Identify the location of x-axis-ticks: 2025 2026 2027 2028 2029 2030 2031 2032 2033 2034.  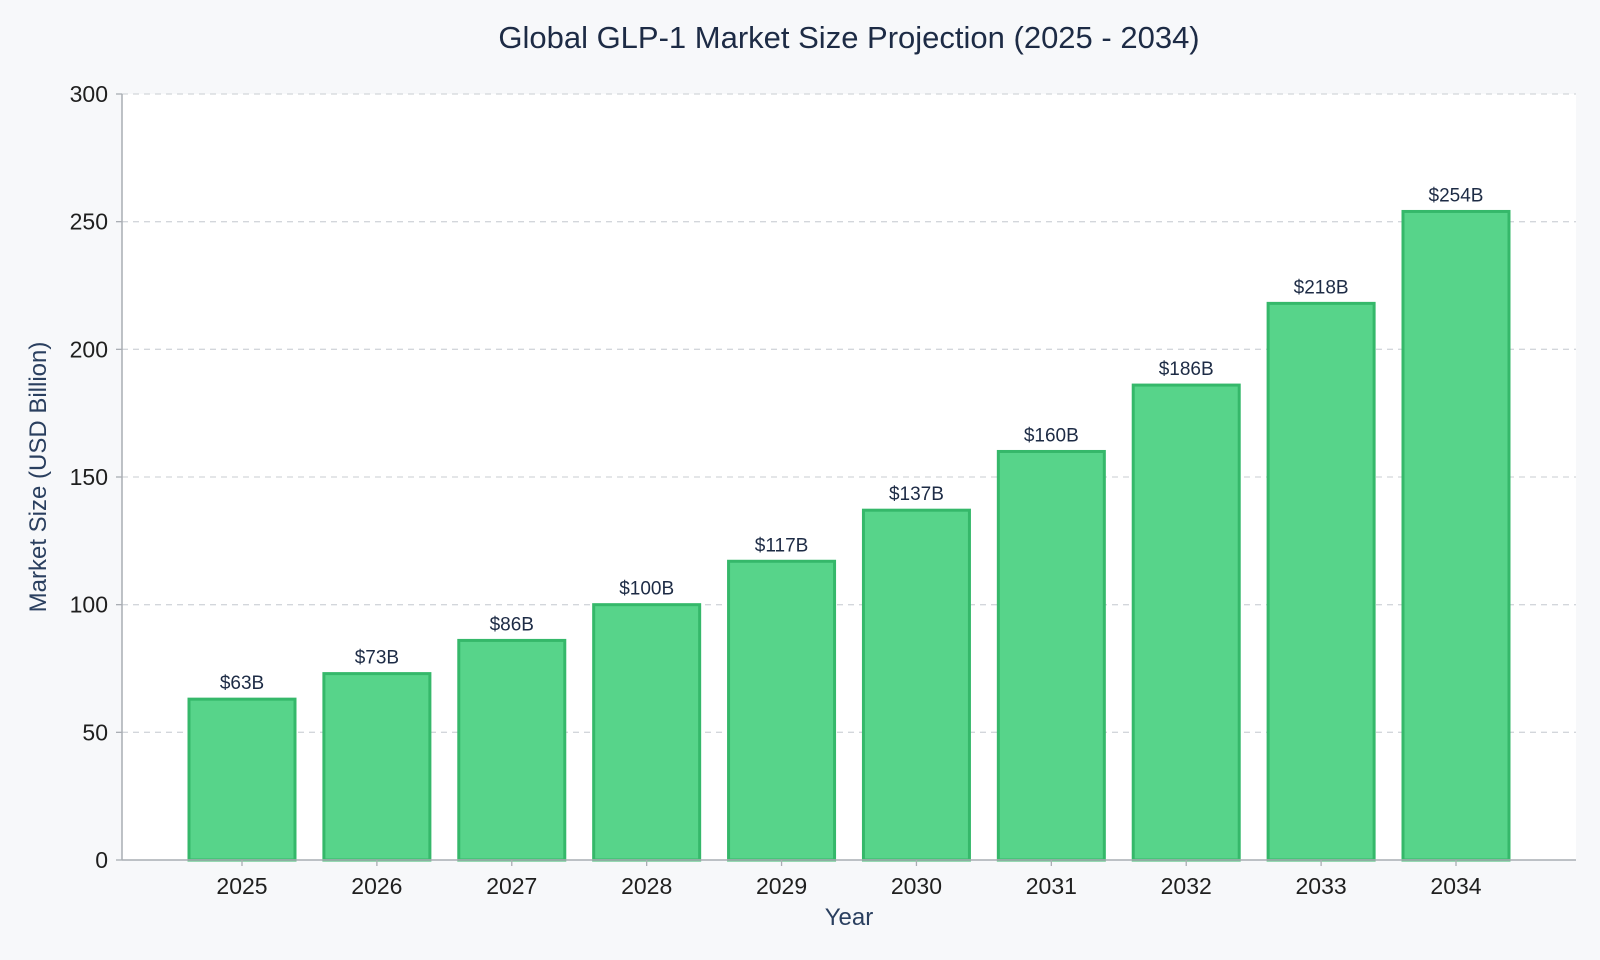
(849, 879).